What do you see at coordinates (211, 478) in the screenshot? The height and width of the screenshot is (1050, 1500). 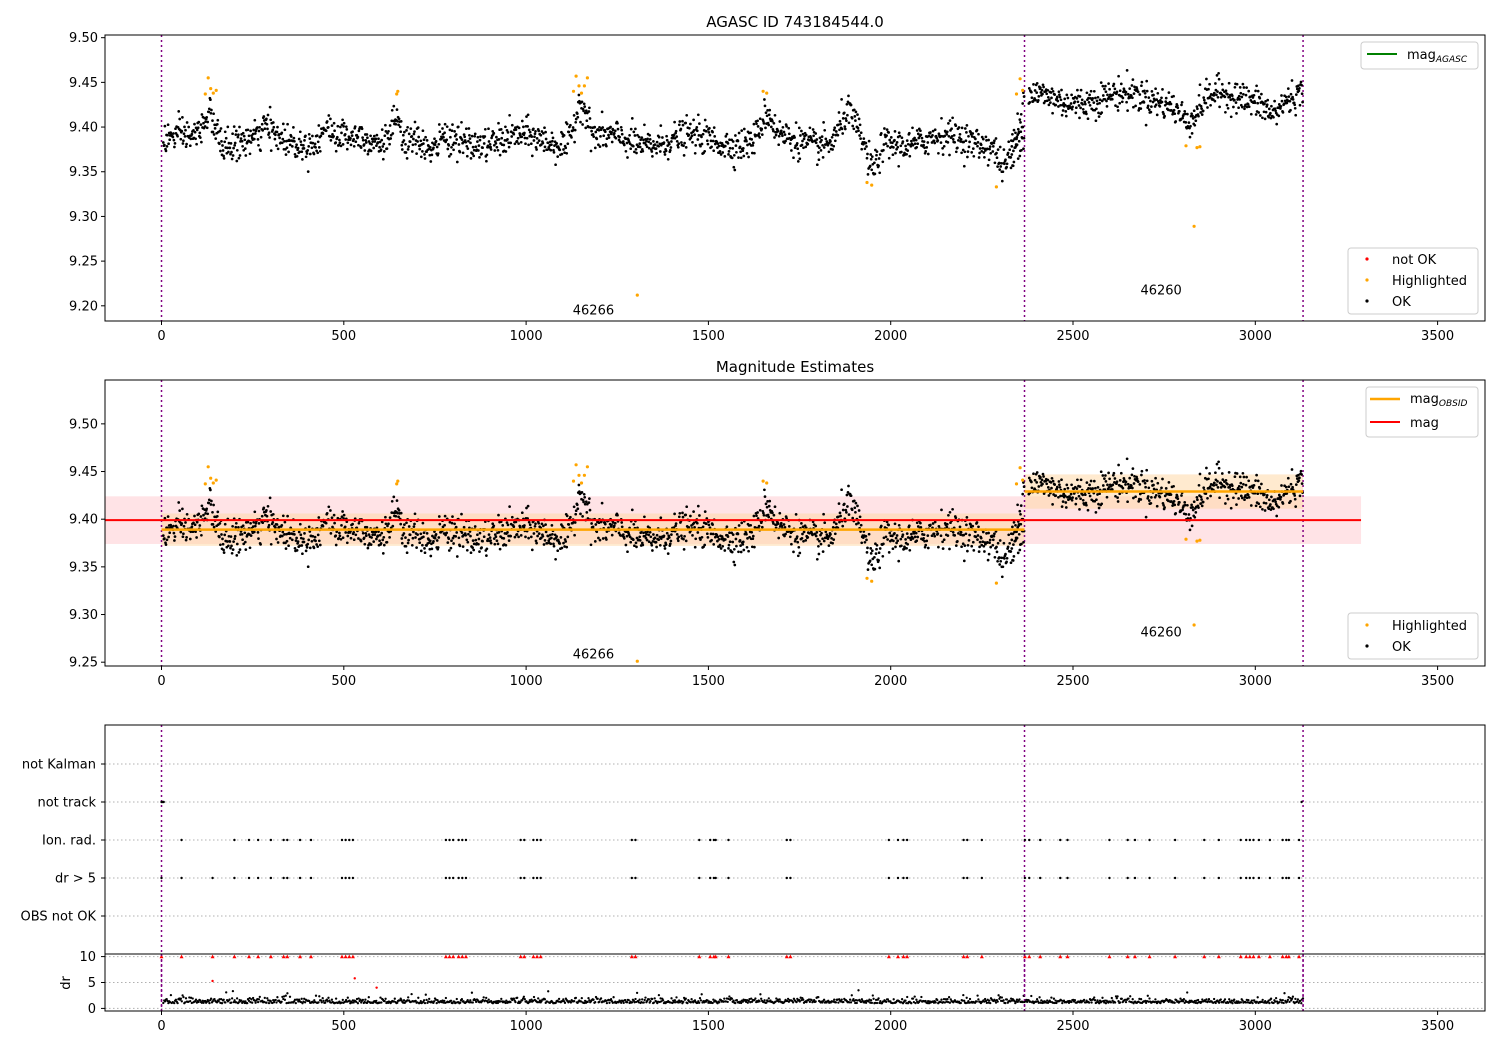 I see `highlighted-point` at bounding box center [211, 478].